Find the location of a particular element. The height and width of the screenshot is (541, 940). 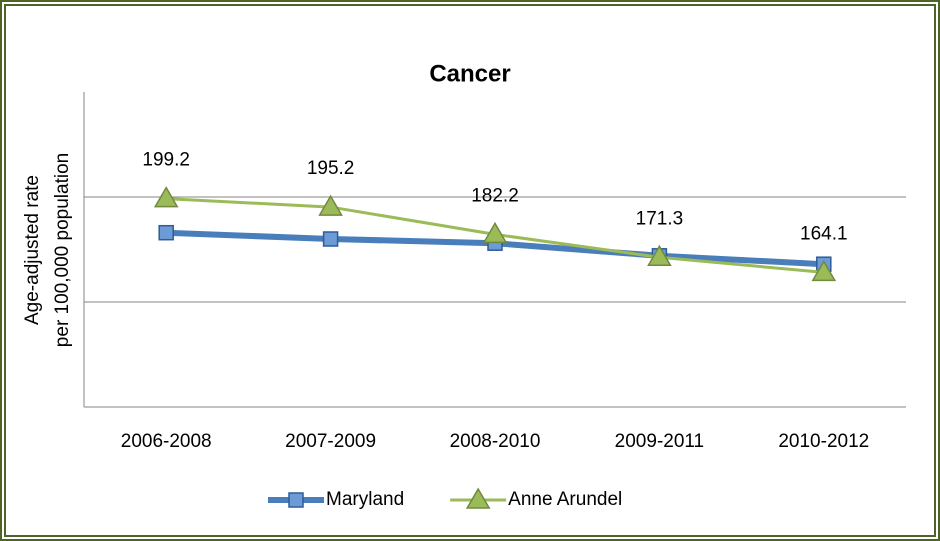

legend-label: Anne Arundel is located at coordinates (565, 499).